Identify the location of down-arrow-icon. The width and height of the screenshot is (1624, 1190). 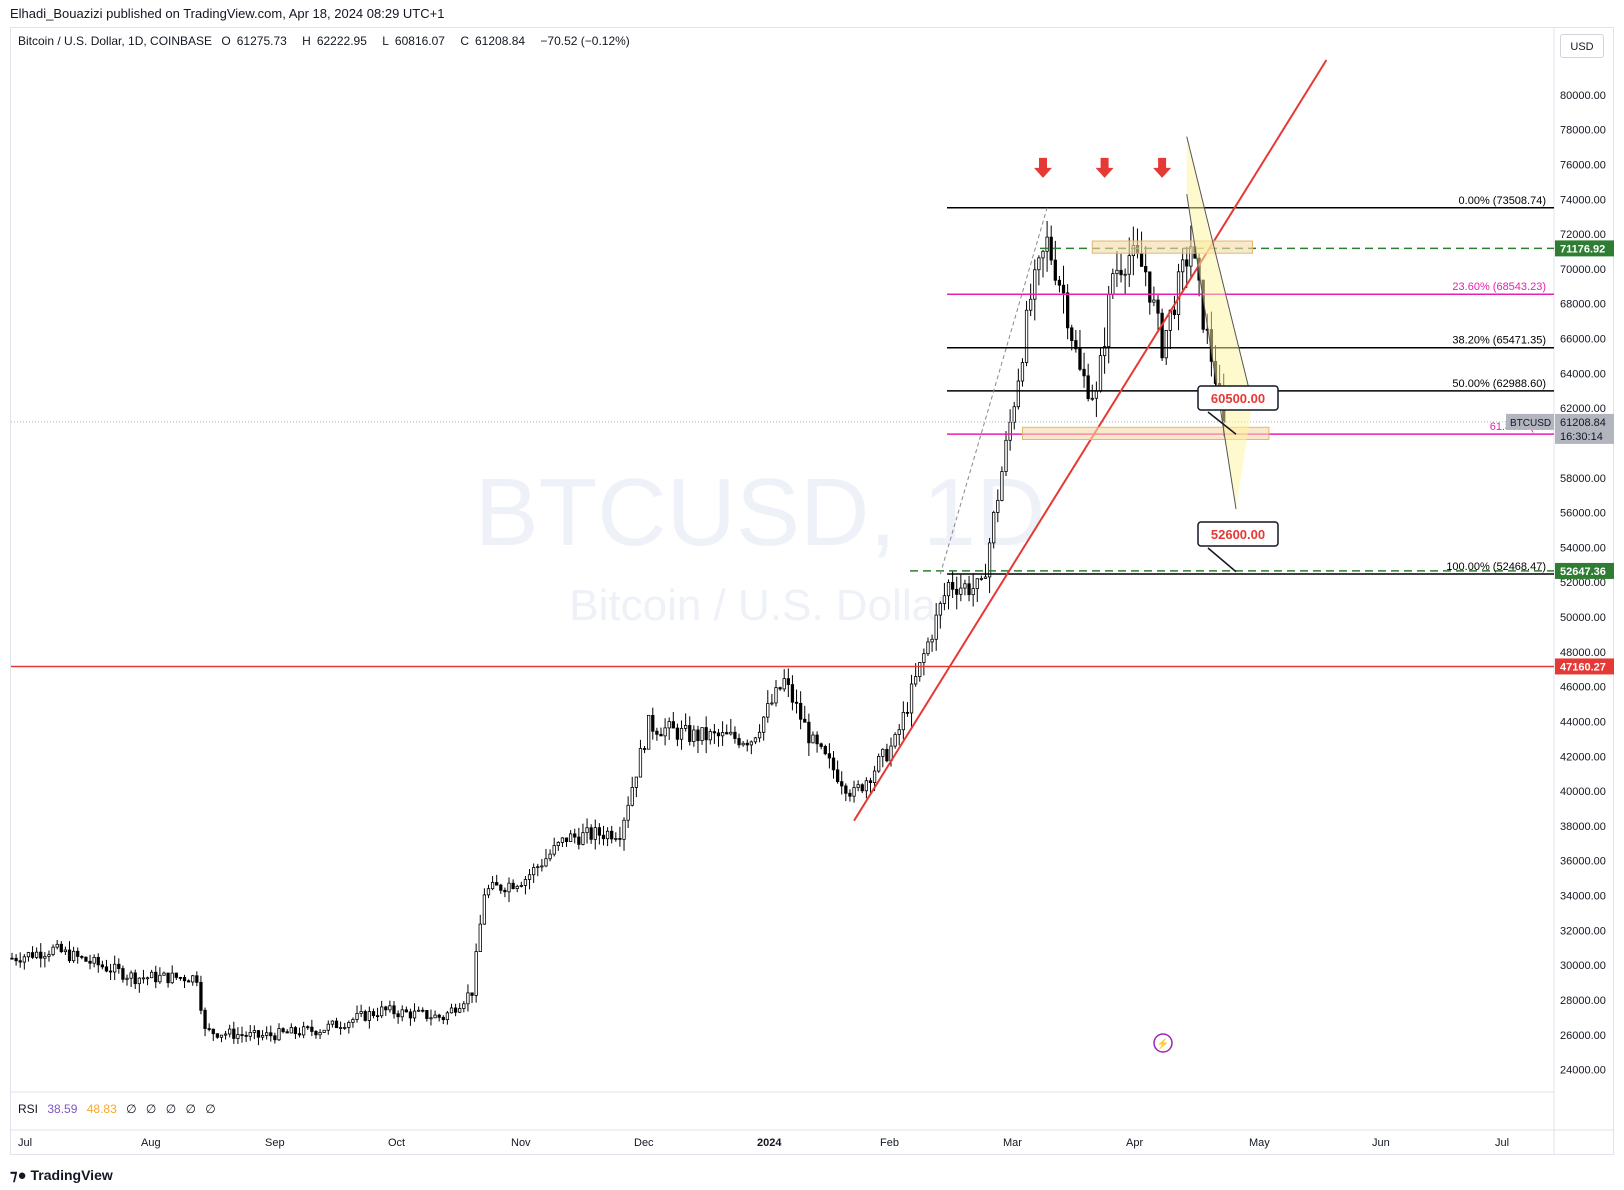
(1042, 167).